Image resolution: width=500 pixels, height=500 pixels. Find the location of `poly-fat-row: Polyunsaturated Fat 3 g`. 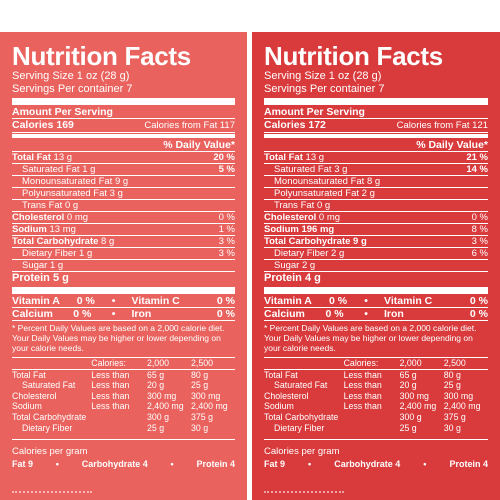

poly-fat-row: Polyunsaturated Fat 3 g is located at coordinates (123, 194).